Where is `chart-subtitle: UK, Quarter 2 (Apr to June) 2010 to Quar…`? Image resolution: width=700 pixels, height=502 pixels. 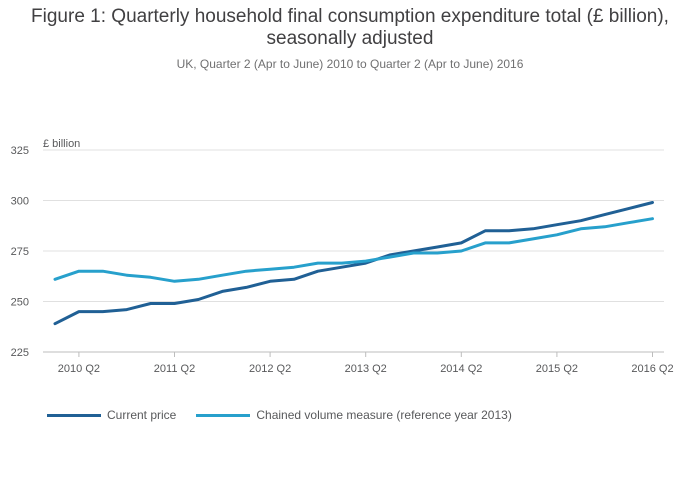 chart-subtitle: UK, Quarter 2 (Apr to June) 2010 to Quar… is located at coordinates (350, 64).